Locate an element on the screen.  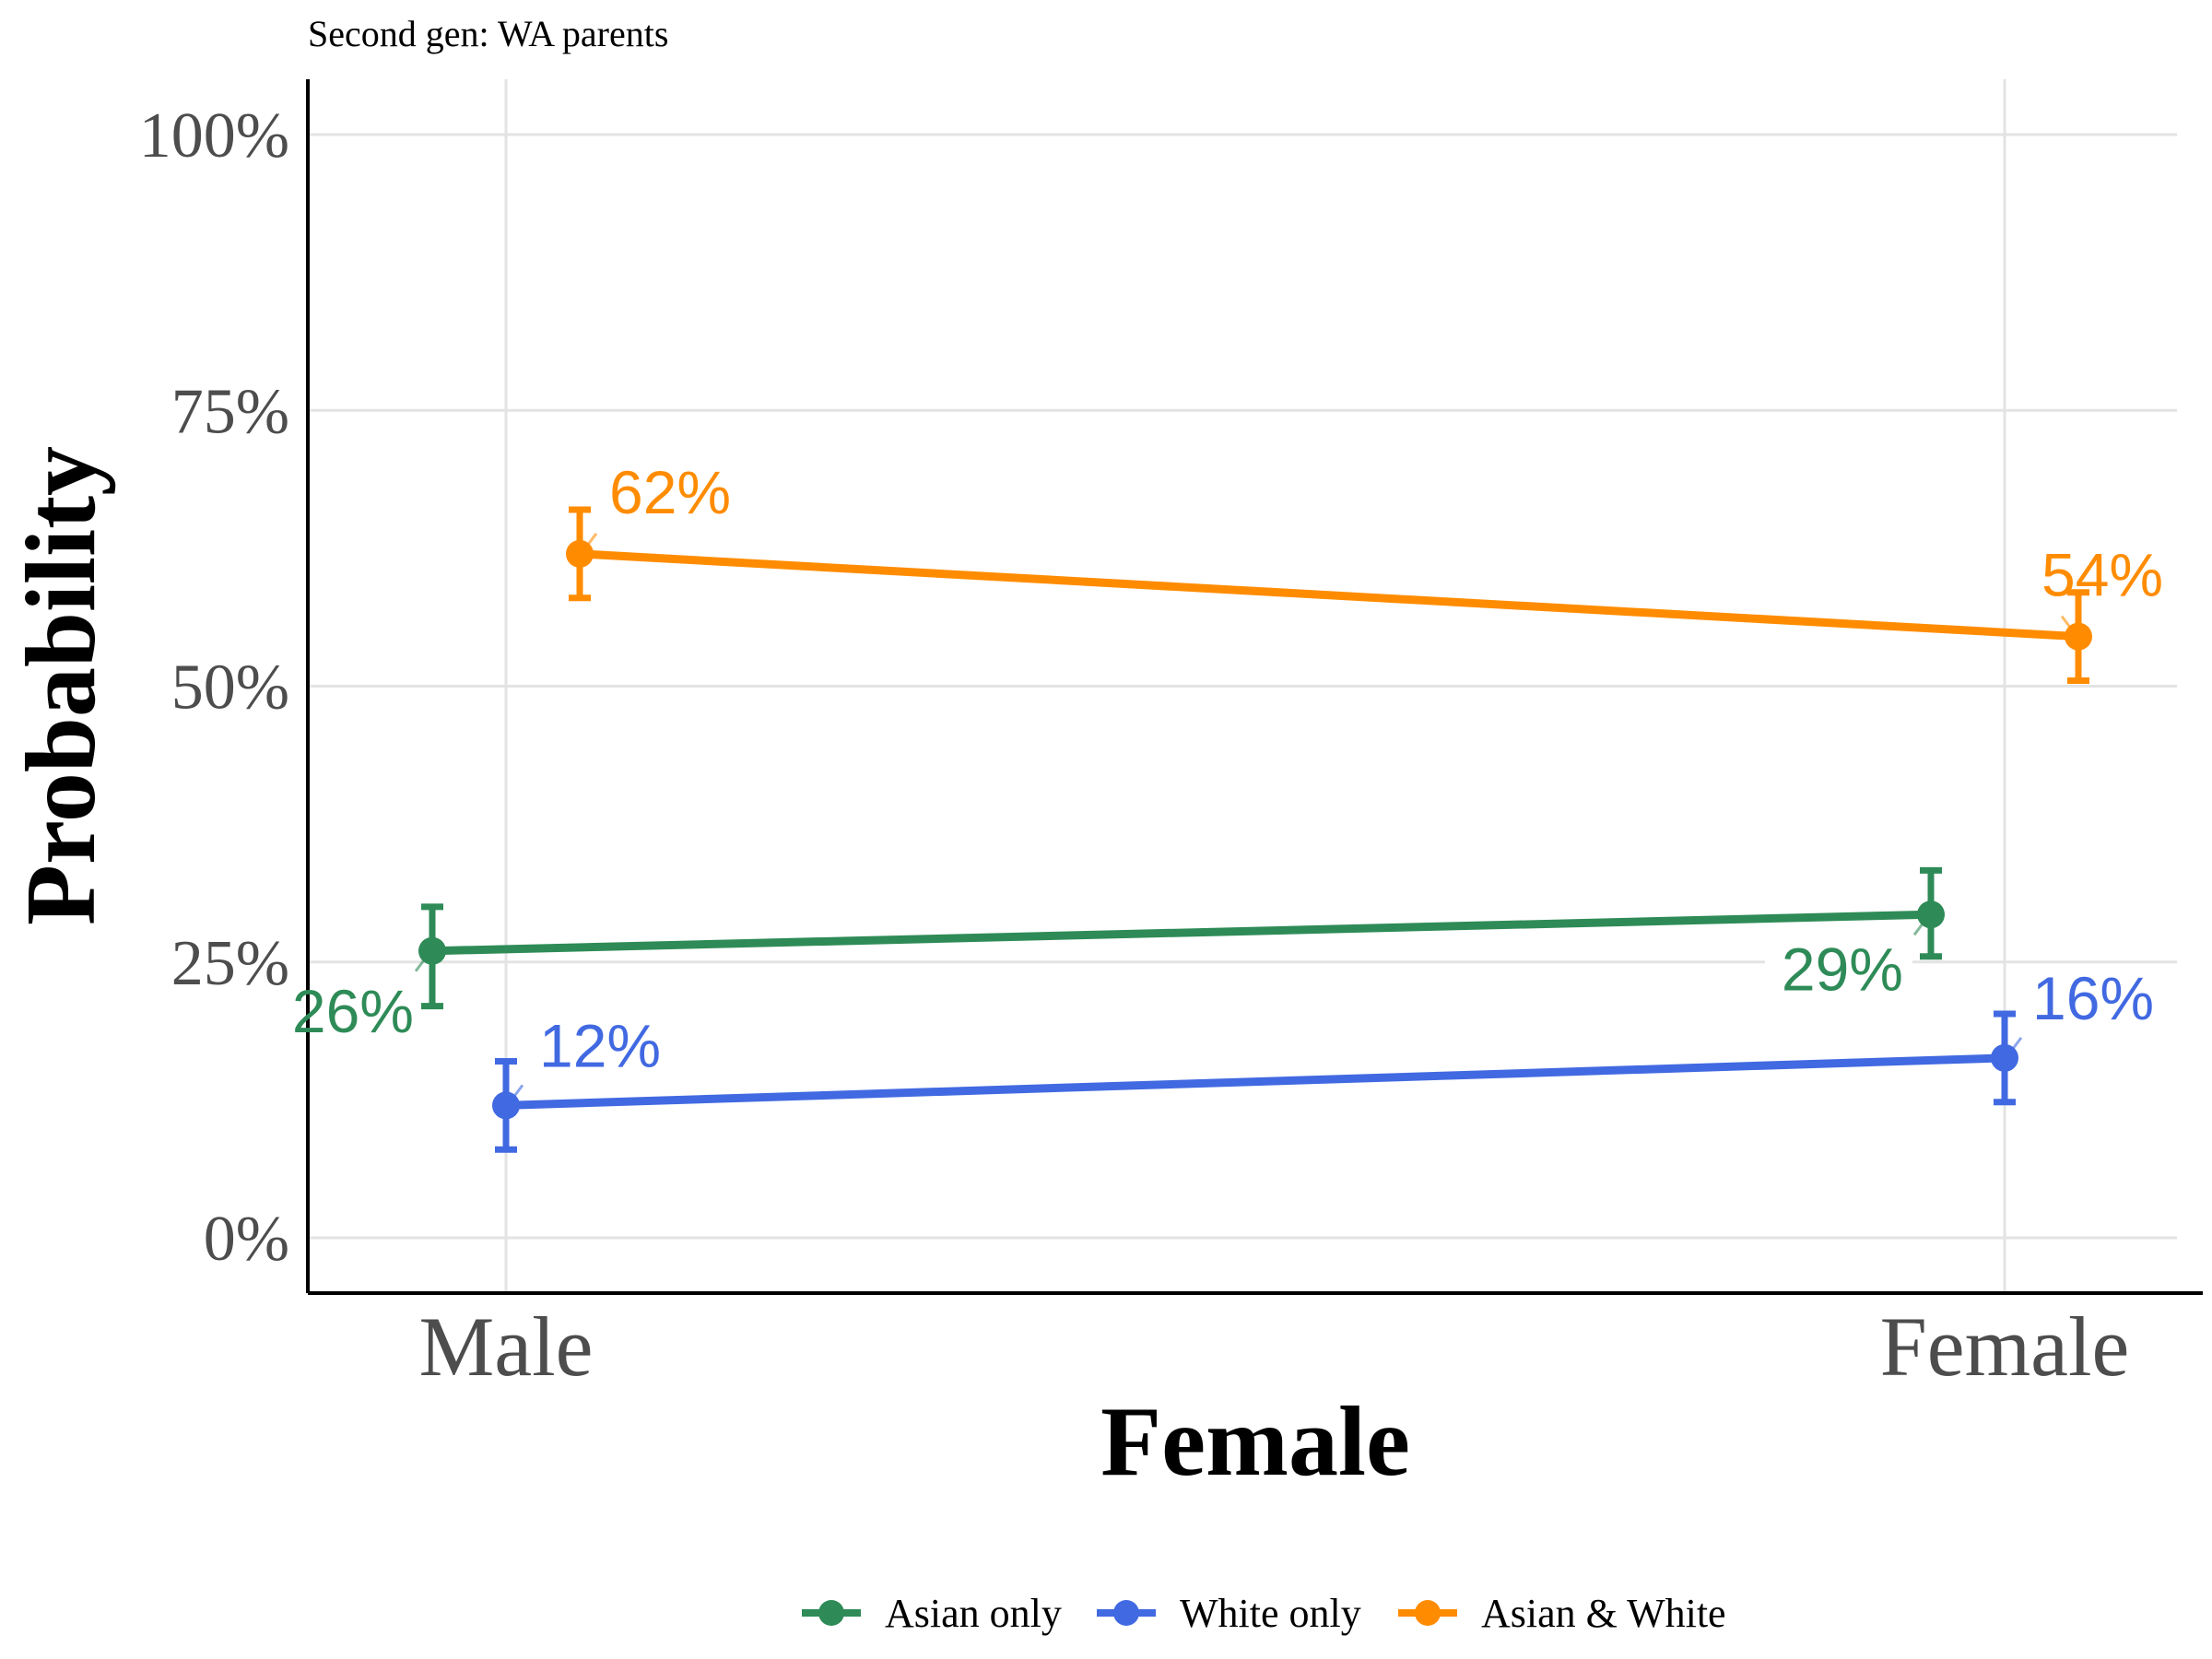
label-background is located at coordinates (1838, 970).